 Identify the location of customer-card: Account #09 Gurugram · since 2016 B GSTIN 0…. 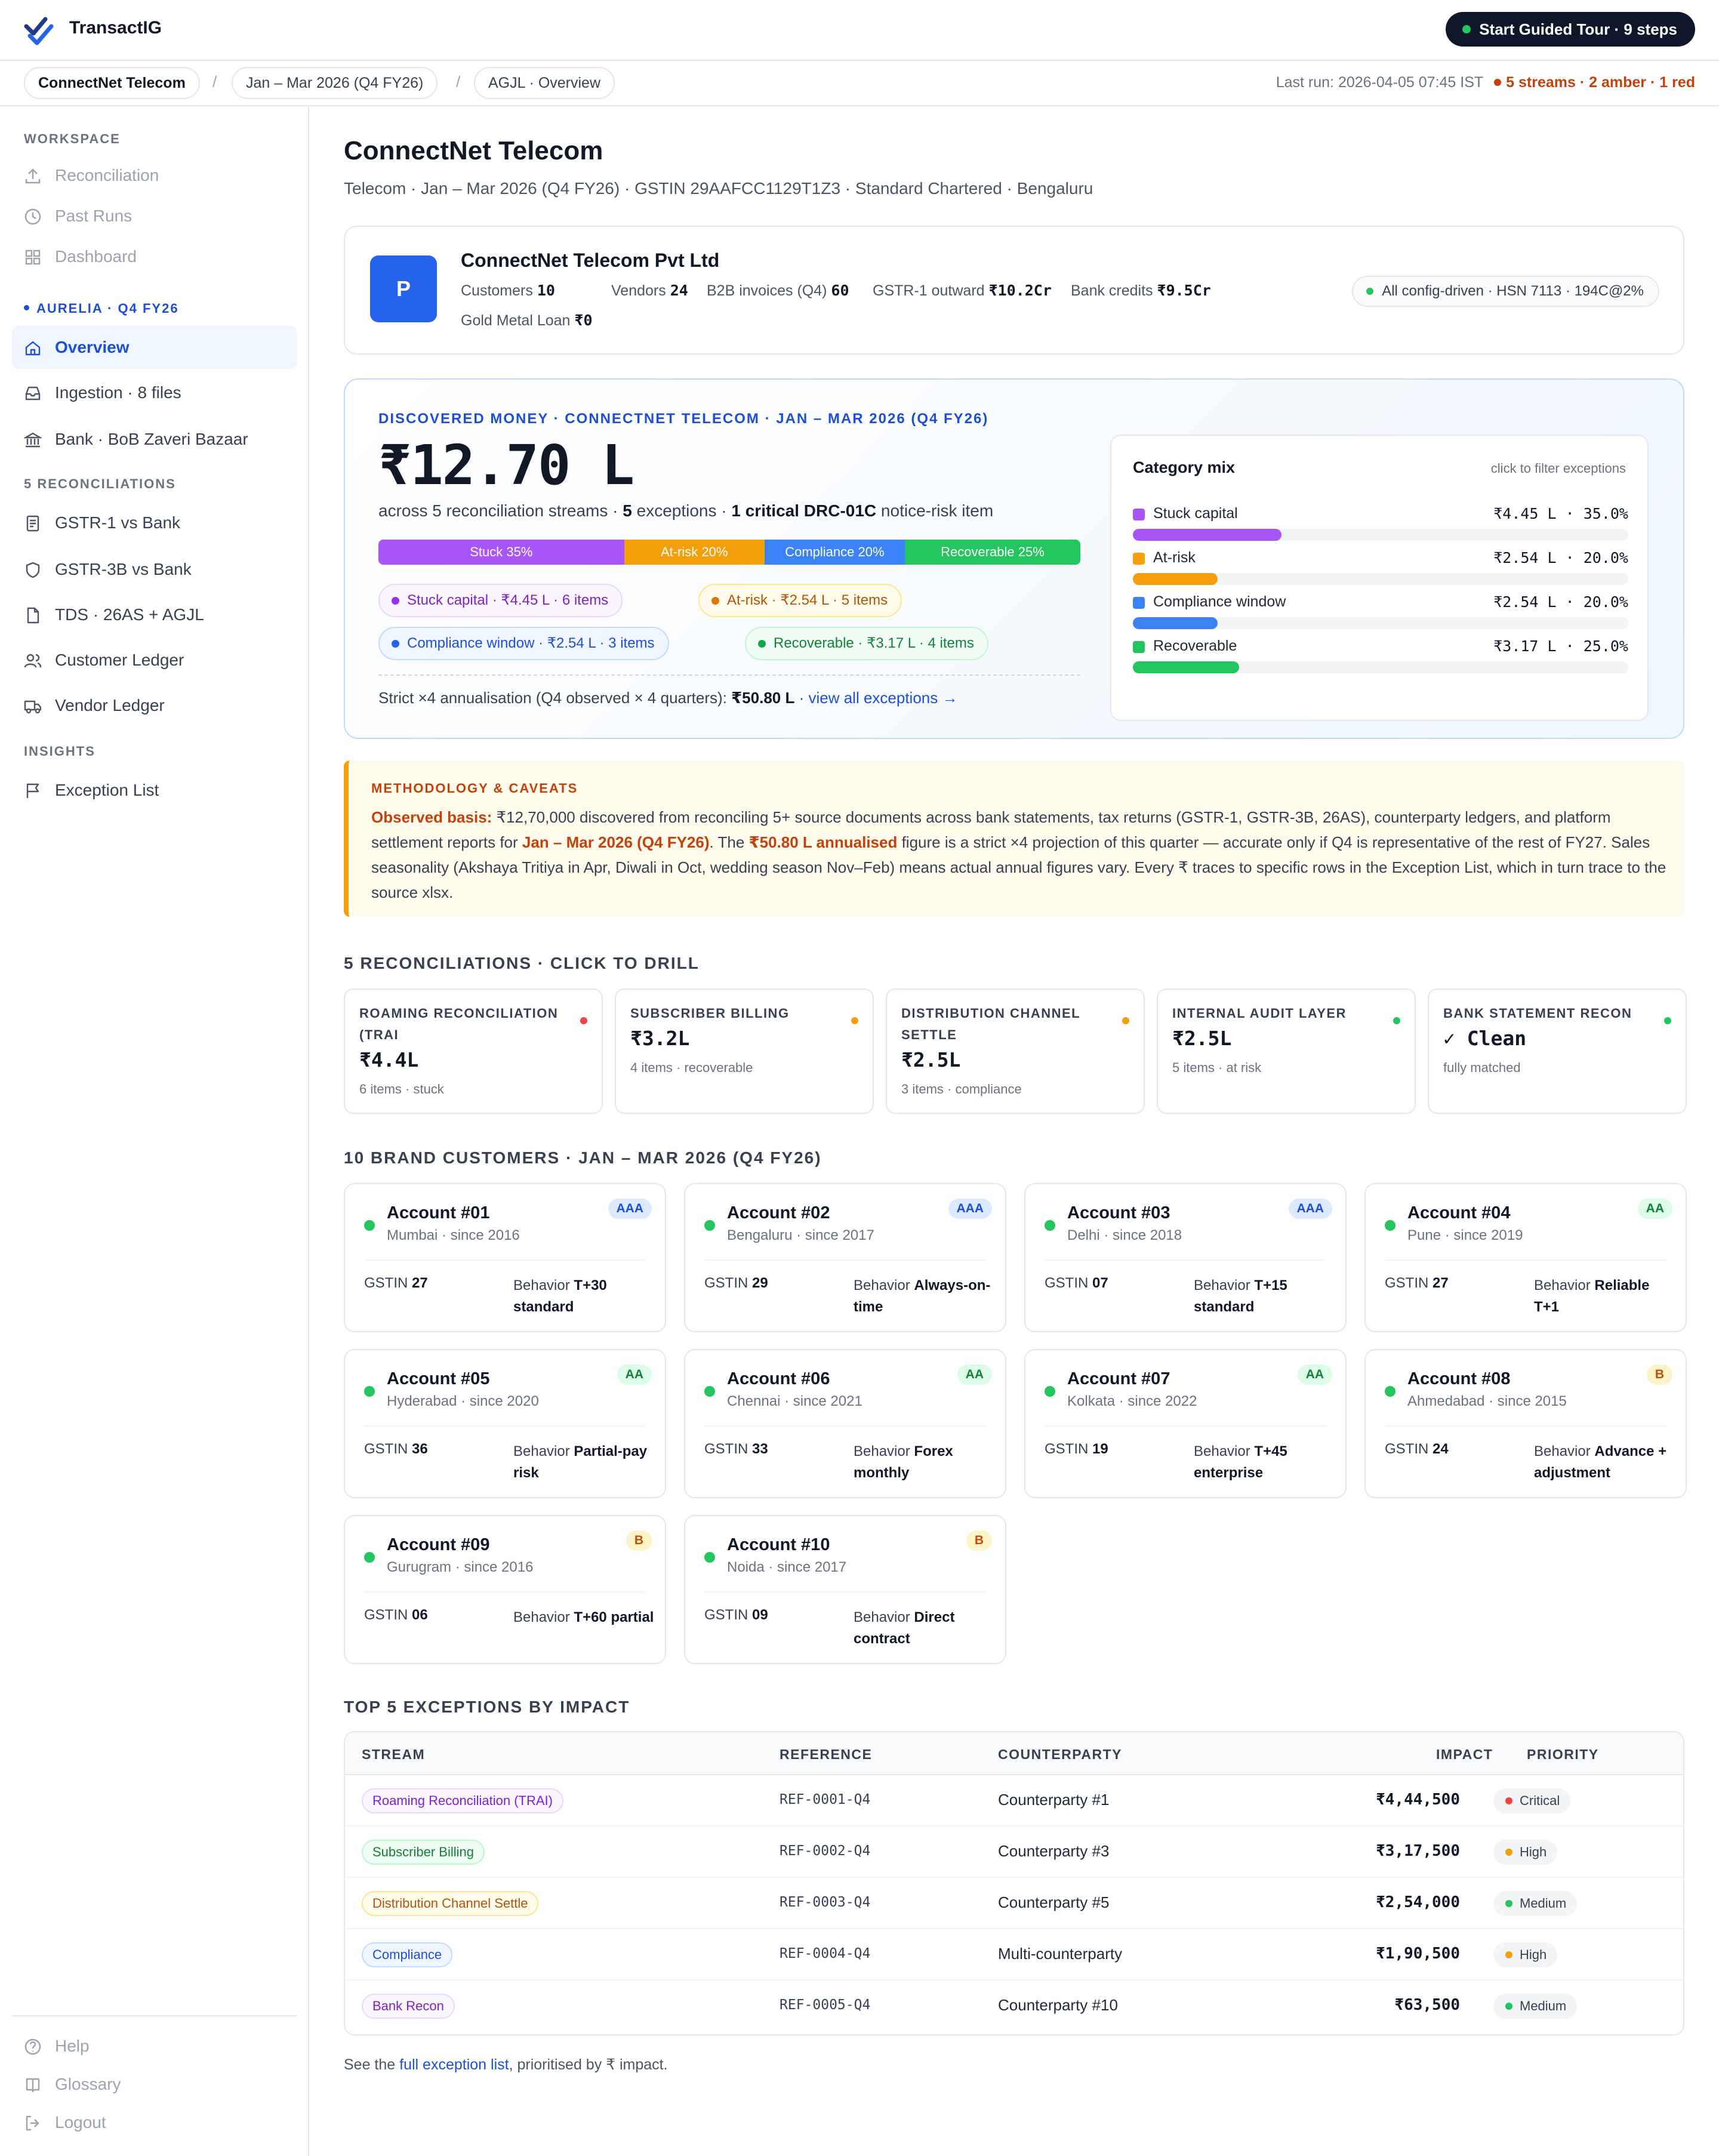
(505, 1589).